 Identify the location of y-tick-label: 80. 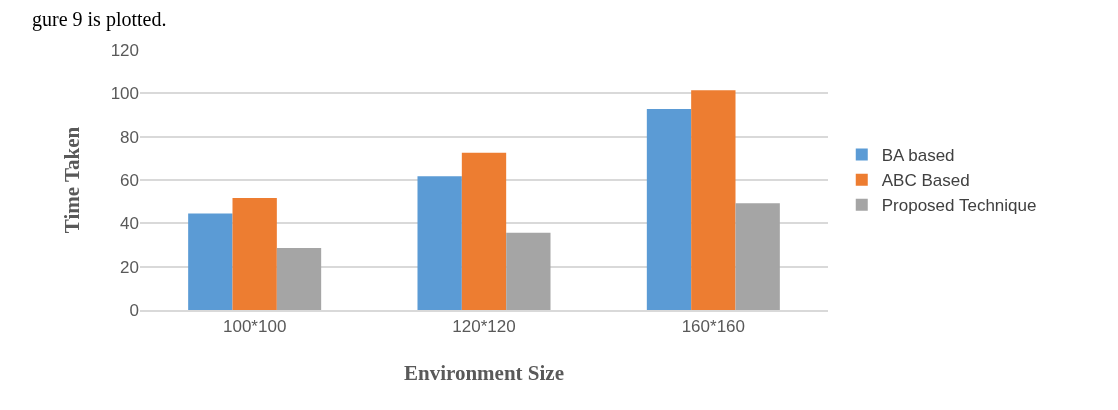
(129, 137).